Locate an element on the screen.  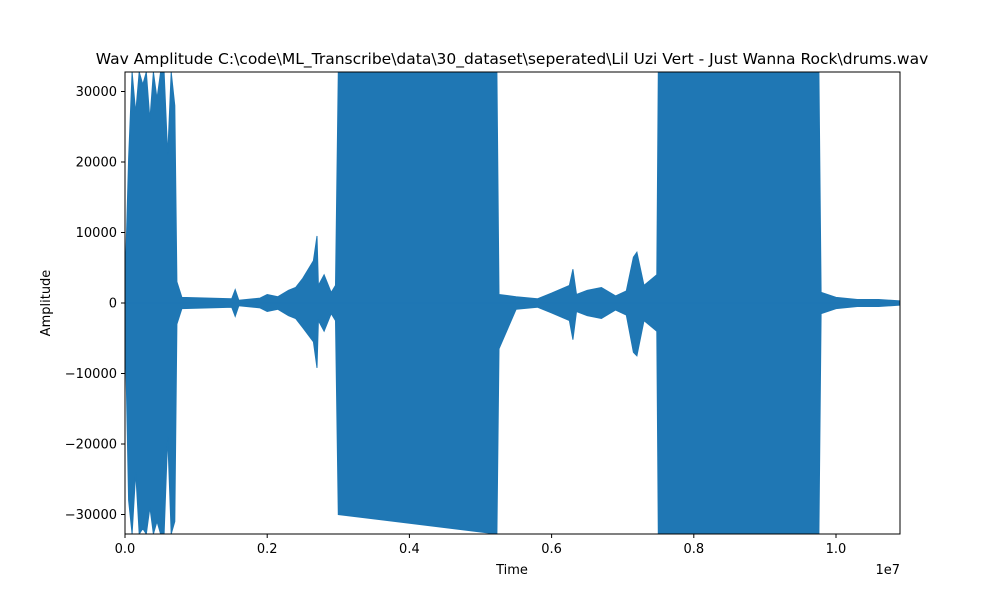
y-axis-label: Amplitude is located at coordinates (46, 303).